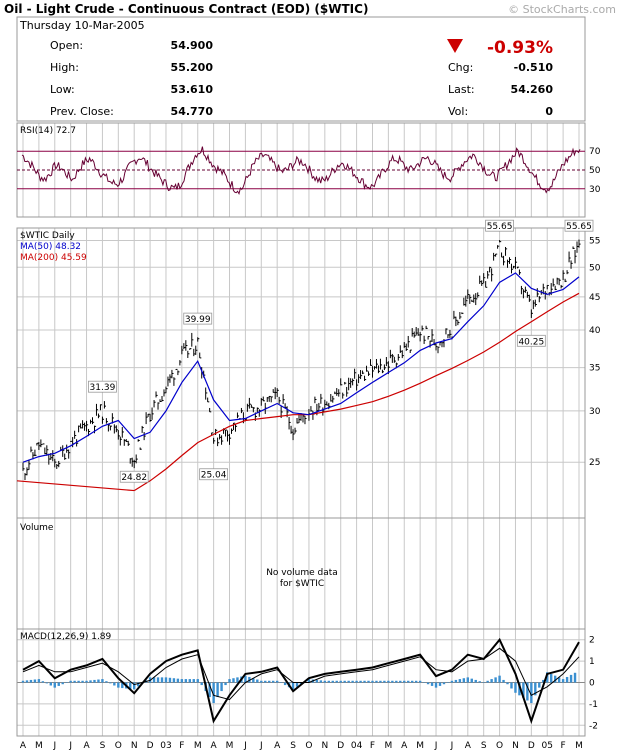 The image size is (620, 756). Describe the element at coordinates (66, 637) in the screenshot. I see `macd-label: MACD(12,26,9) 1.89` at that location.